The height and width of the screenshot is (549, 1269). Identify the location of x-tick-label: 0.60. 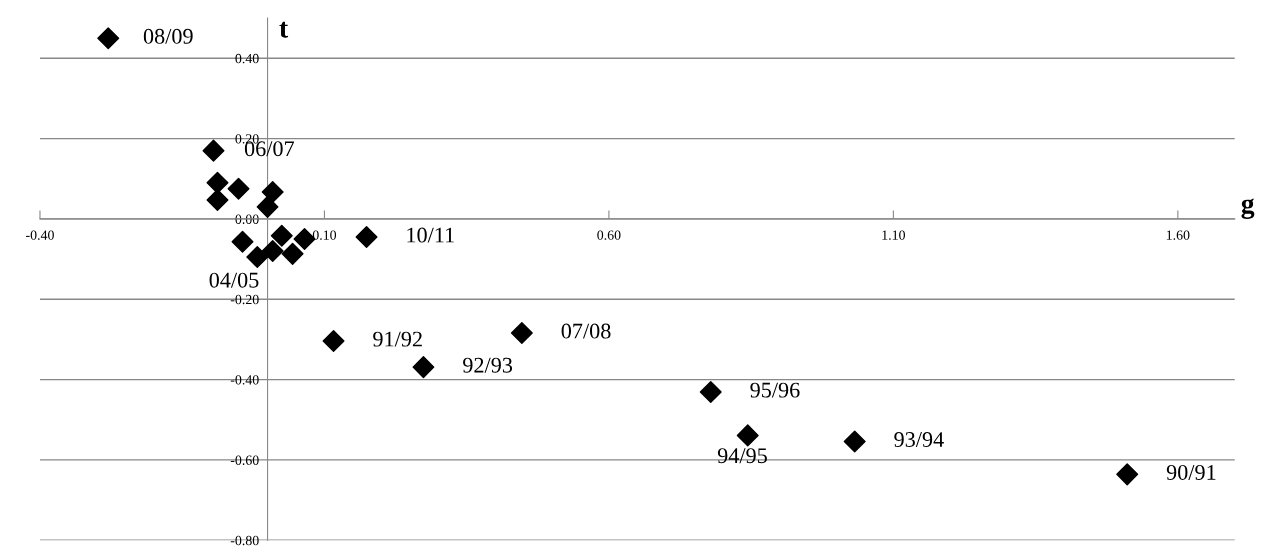
(609, 235).